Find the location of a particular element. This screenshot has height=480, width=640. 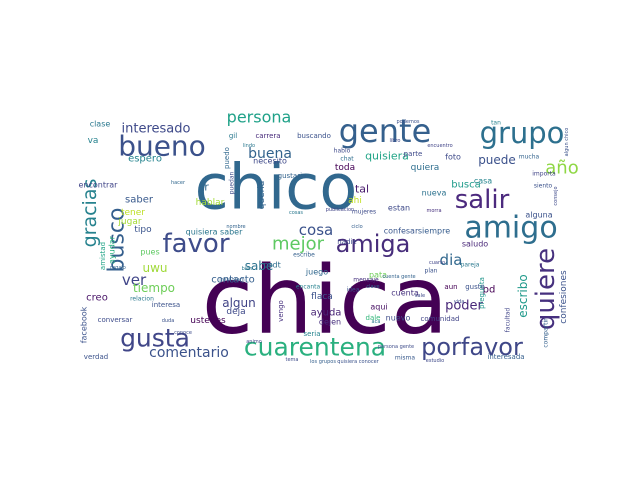

cloud-word: dejen is located at coordinates (330, 322).